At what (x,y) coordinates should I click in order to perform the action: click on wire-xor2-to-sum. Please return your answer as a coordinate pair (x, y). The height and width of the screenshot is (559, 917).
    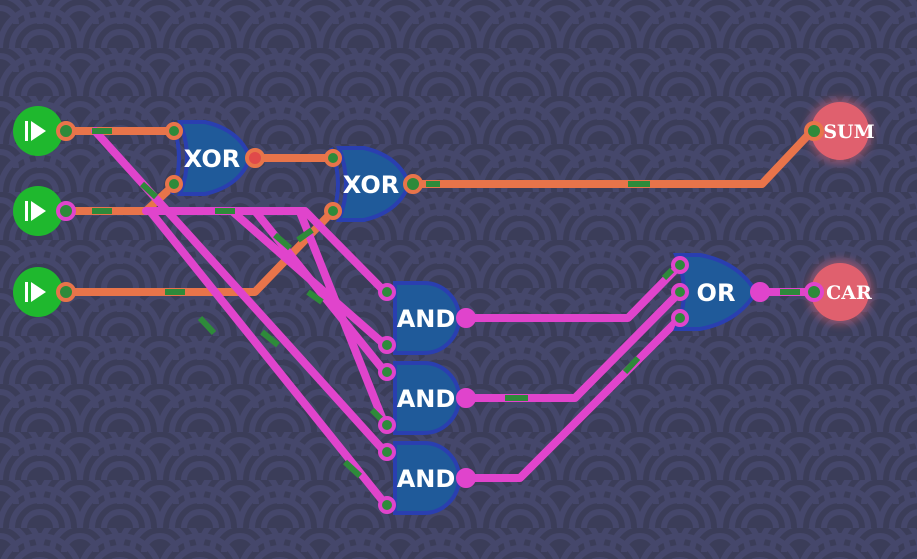
    Looking at the image, I should click on (612, 157).